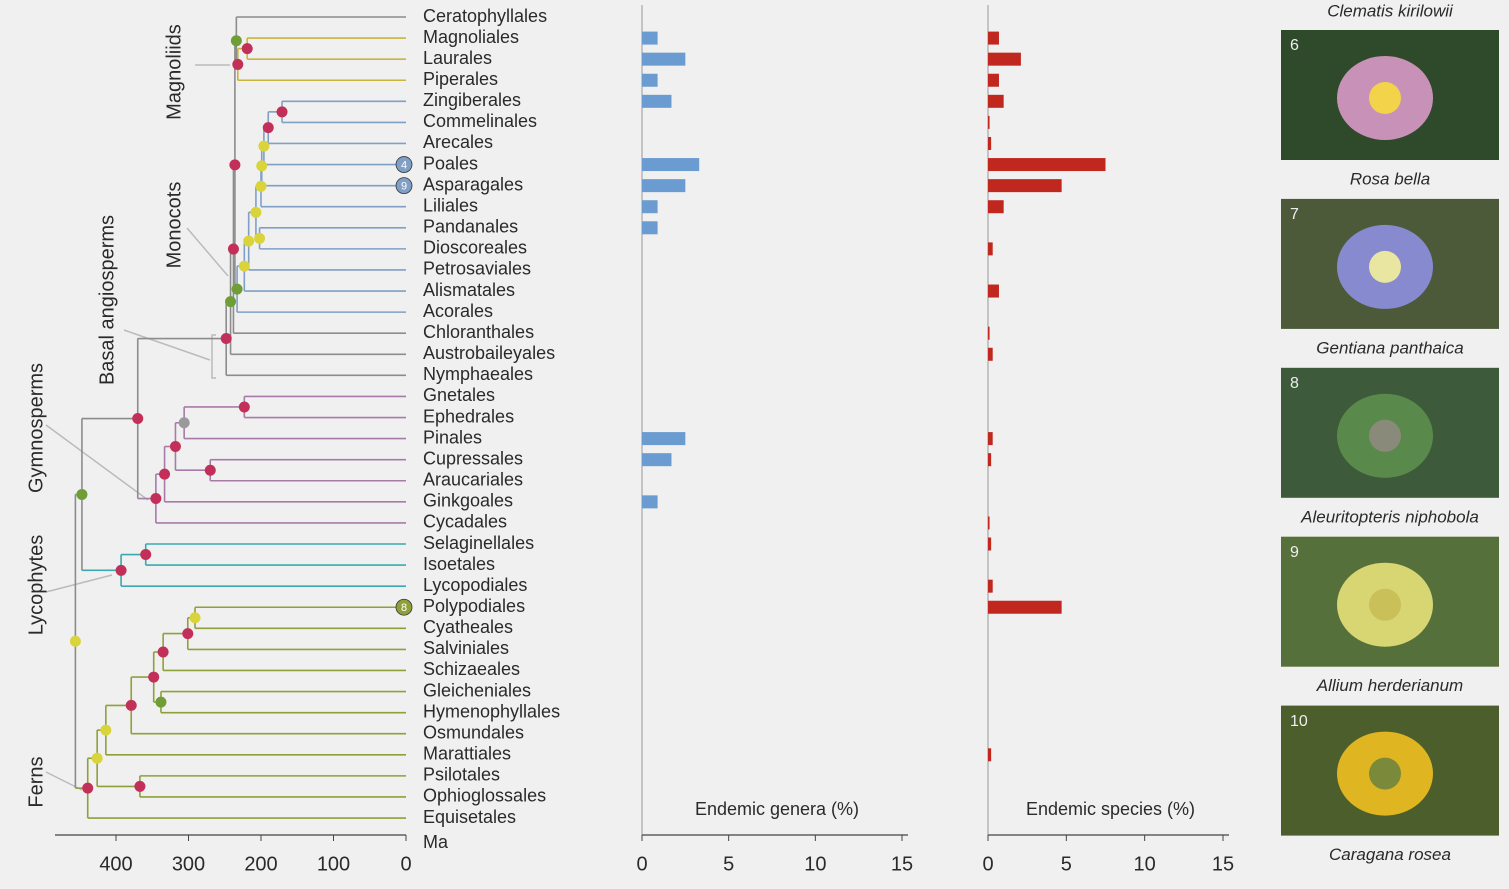 This screenshot has height=889, width=1509. Describe the element at coordinates (450, 205) in the screenshot. I see `order-label: Liliales` at that location.